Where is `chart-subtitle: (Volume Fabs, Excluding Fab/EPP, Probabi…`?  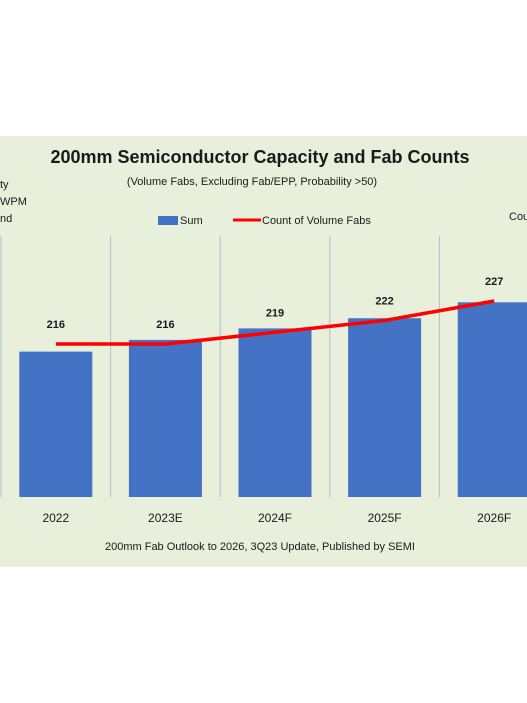 chart-subtitle: (Volume Fabs, Excluding Fab/EPP, Probabi… is located at coordinates (252, 182).